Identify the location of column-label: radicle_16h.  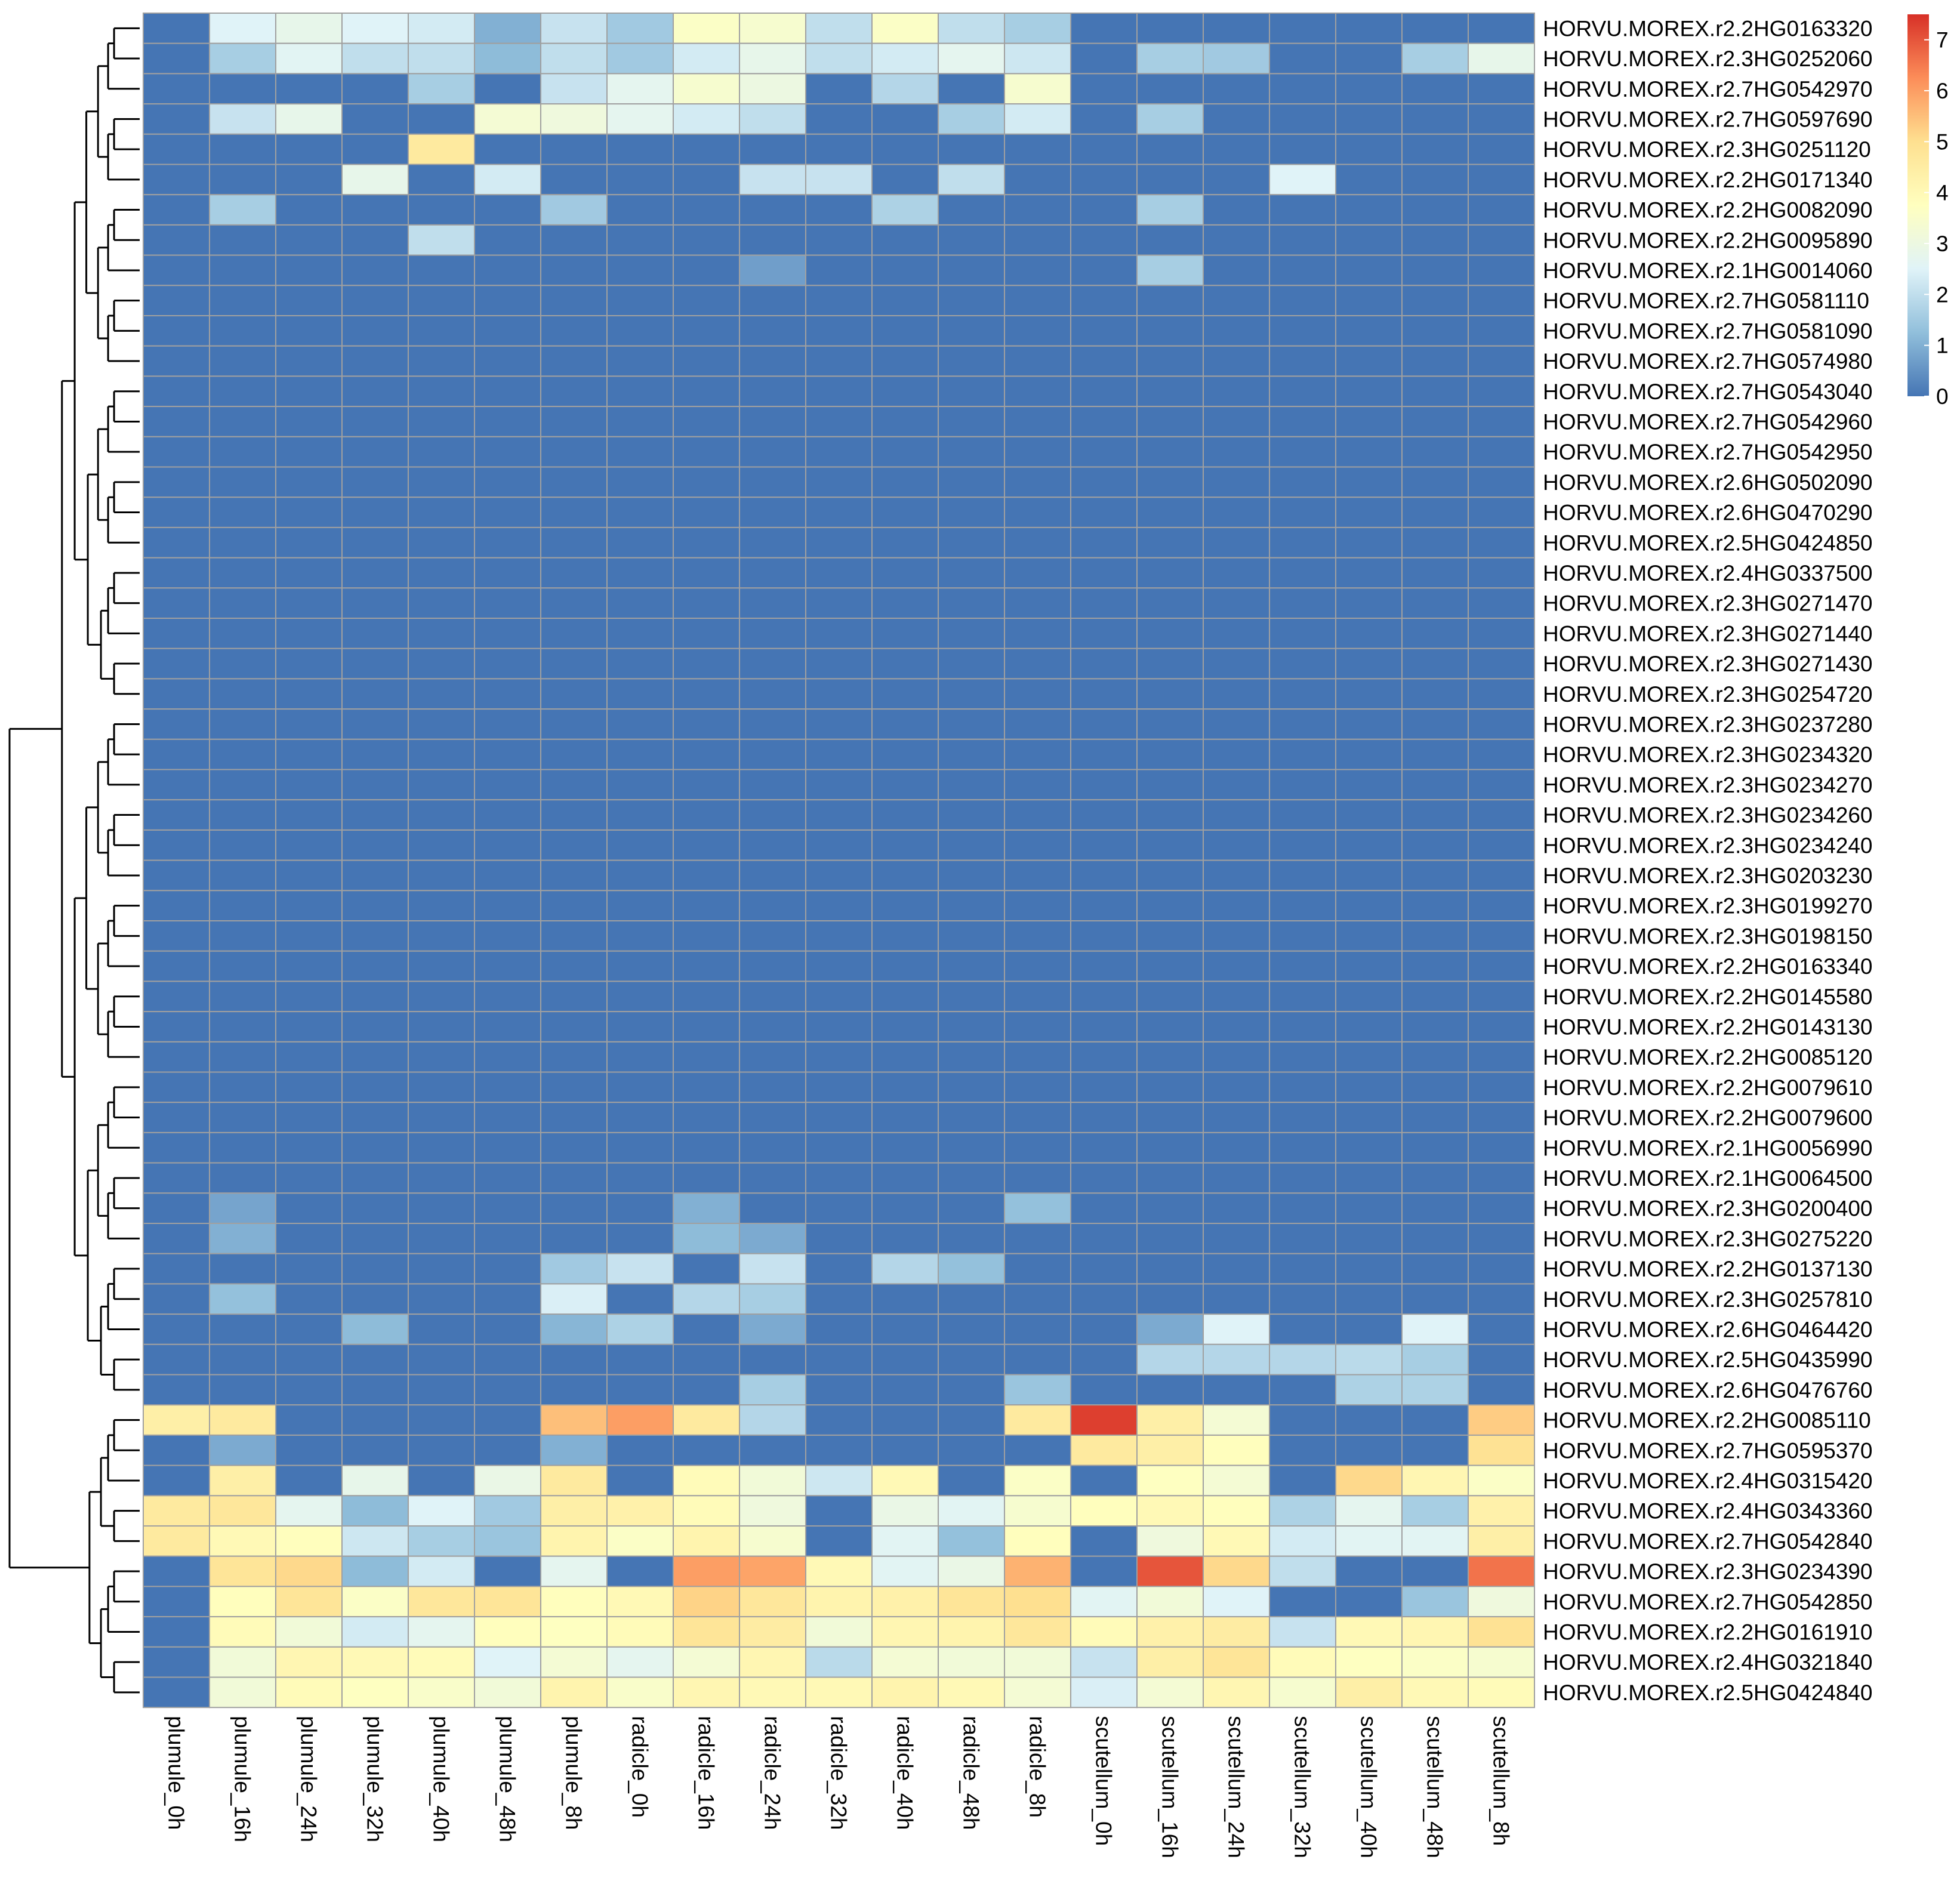
(706, 1773).